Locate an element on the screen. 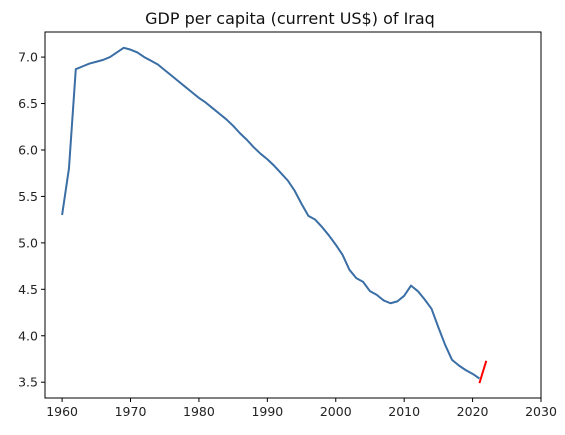 This screenshot has height=435, width=565. x-tick-label: 1970 is located at coordinates (131, 411).